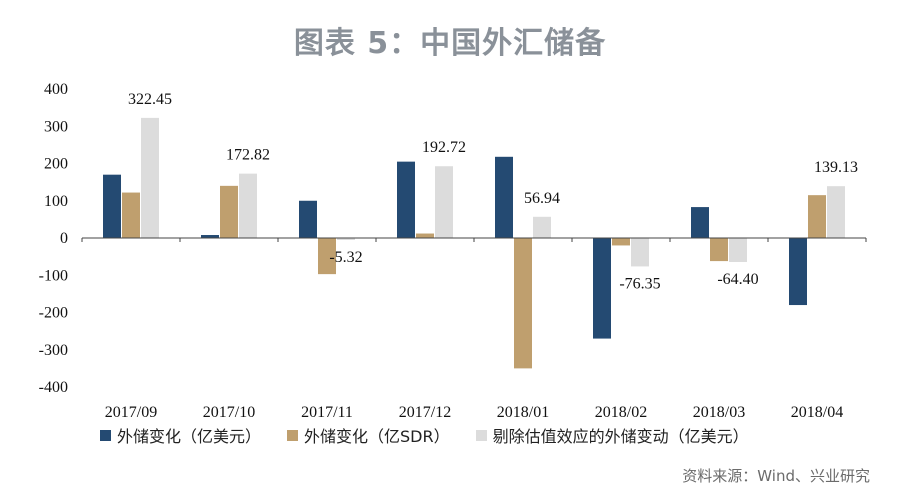 This screenshot has height=498, width=900. What do you see at coordinates (523, 412) in the screenshot?
I see `x-tick-label: 2018/01` at bounding box center [523, 412].